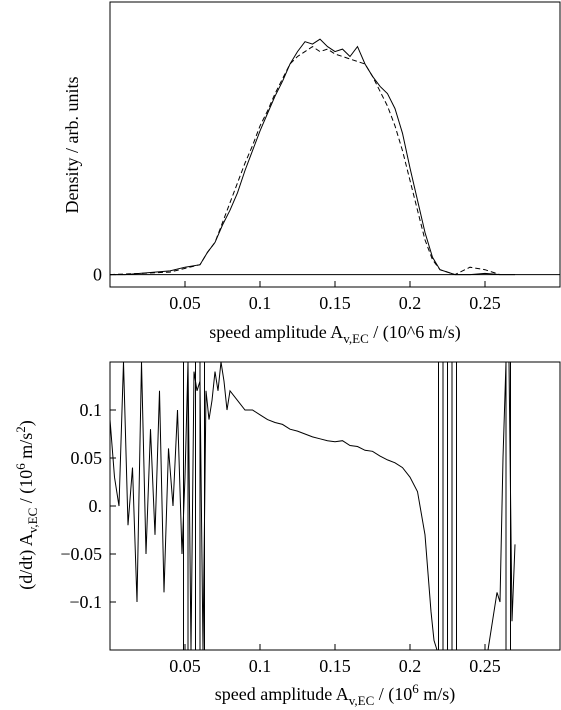 The height and width of the screenshot is (710, 561). What do you see at coordinates (96, 506) in the screenshot?
I see `bottom-y-tick-label: 0.` at bounding box center [96, 506].